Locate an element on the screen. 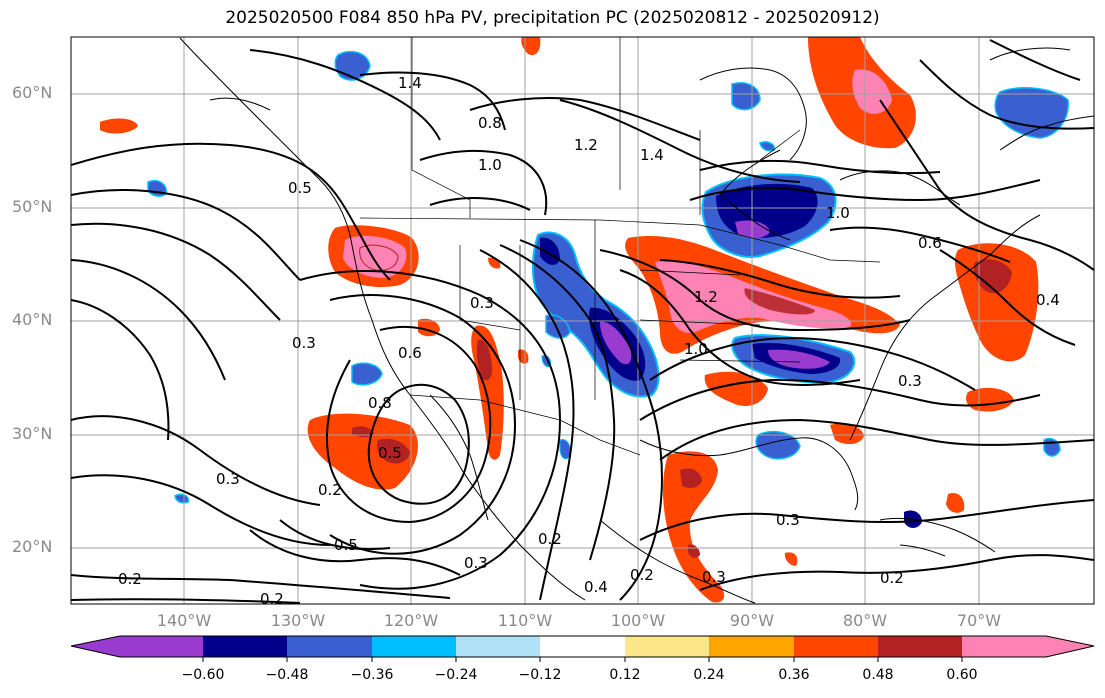  colorbar-extend-high is located at coordinates (1070, 646).